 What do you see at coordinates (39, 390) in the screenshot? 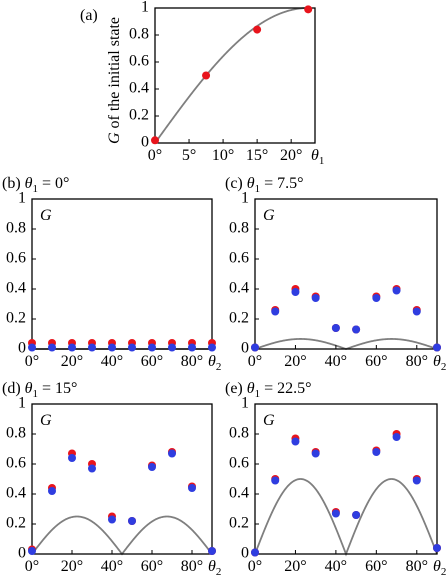
I see `panel-title: (d) θ1 = 15°` at bounding box center [39, 390].